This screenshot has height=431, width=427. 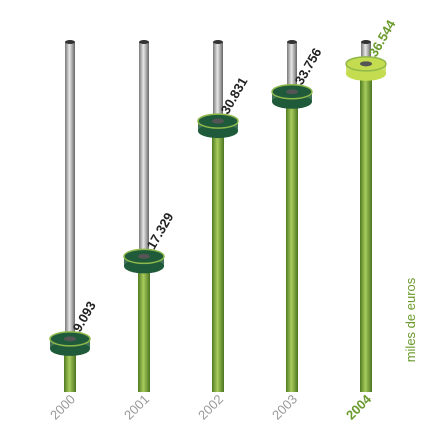 I want to click on x-tick-label: 2003, so click(x=284, y=407).